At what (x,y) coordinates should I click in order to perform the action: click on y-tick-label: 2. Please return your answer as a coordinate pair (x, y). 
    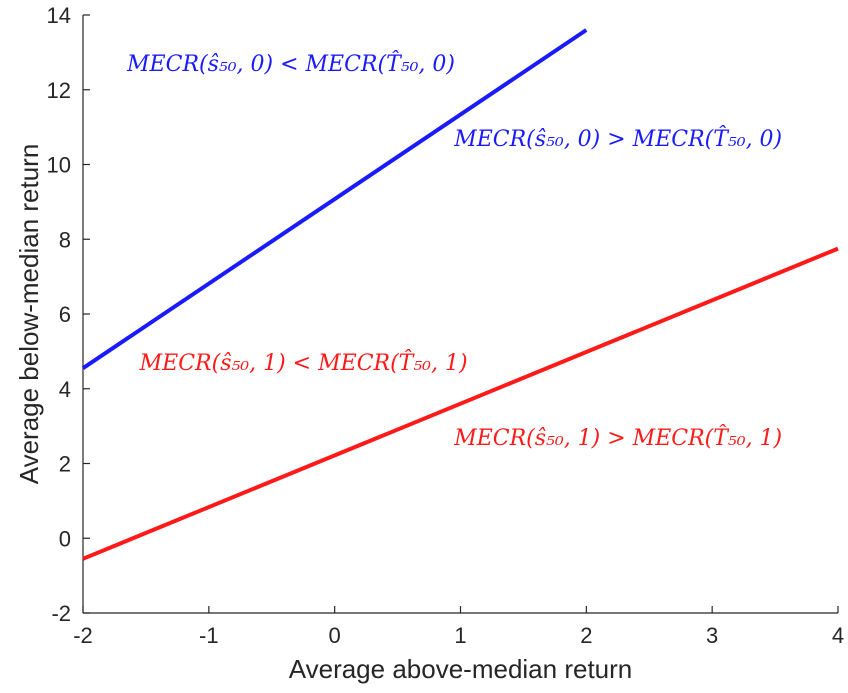
    Looking at the image, I should click on (65, 464).